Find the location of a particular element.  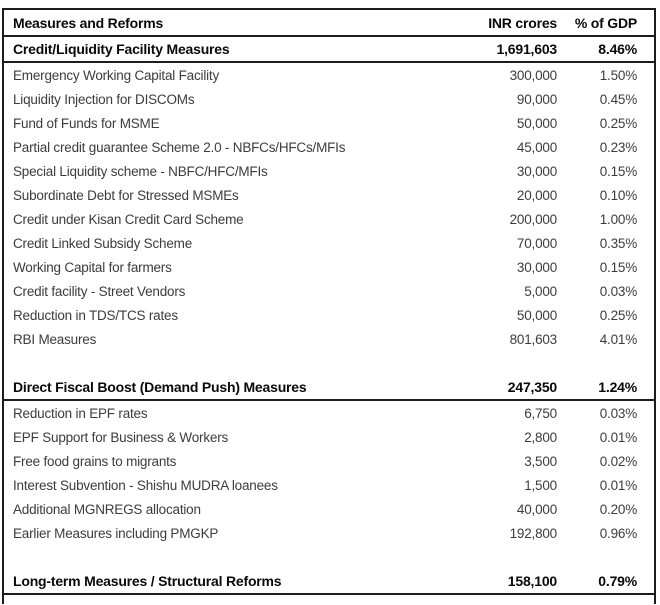

measure-label: Earlier Measures including PMGKP is located at coordinates (116, 533).